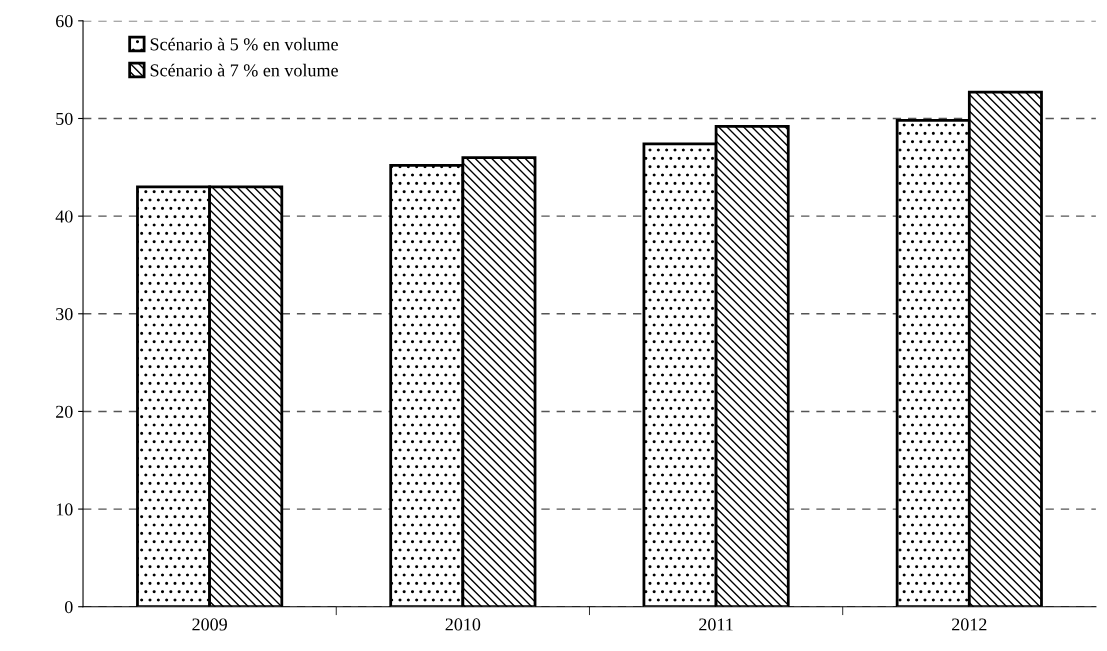  Describe the element at coordinates (64, 411) in the screenshot. I see `y-tick-label: 20` at that location.